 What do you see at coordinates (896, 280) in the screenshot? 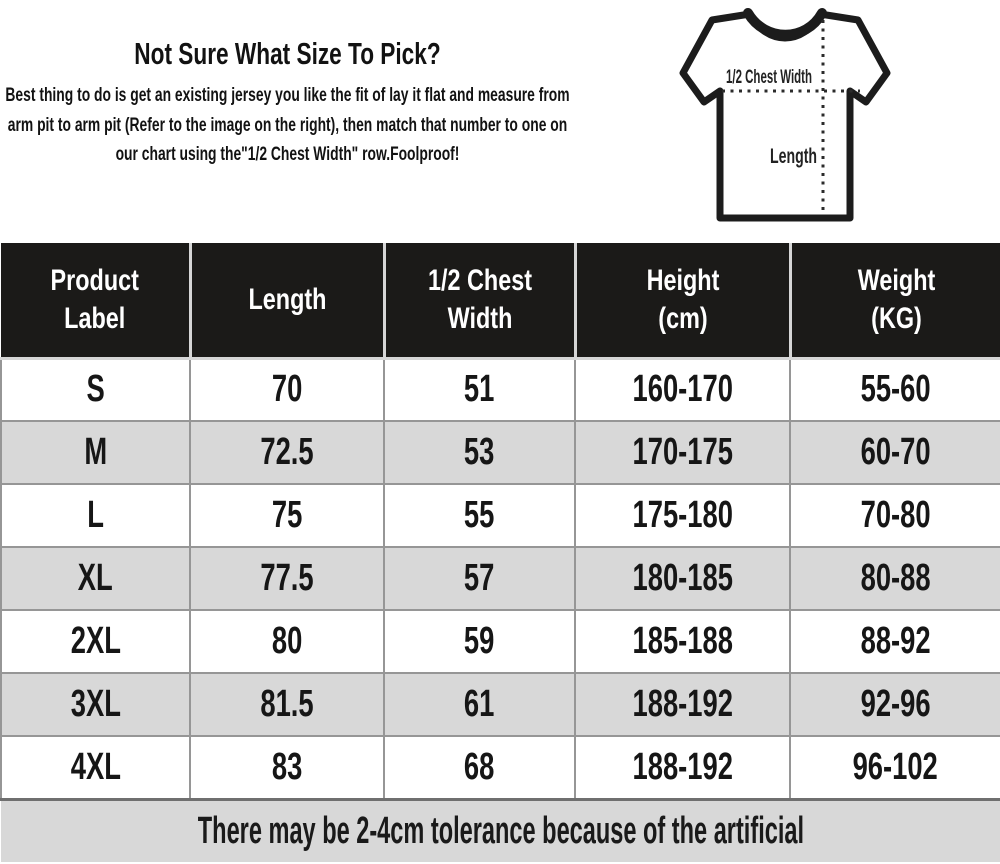
I see `header-line: Weight` at bounding box center [896, 280].